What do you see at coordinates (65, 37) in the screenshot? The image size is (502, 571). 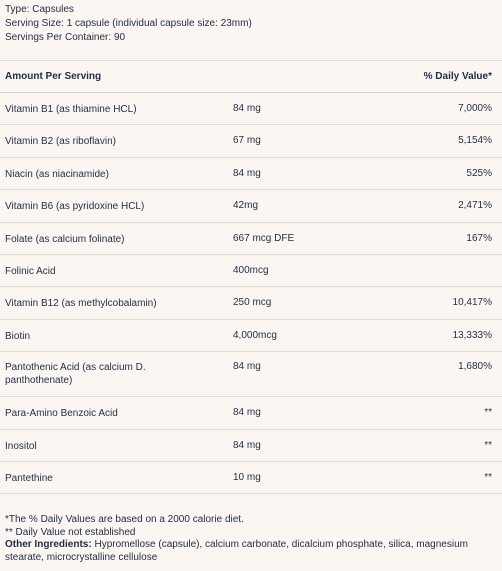 I see `servings-per-container: Servings Per Container: 90` at bounding box center [65, 37].